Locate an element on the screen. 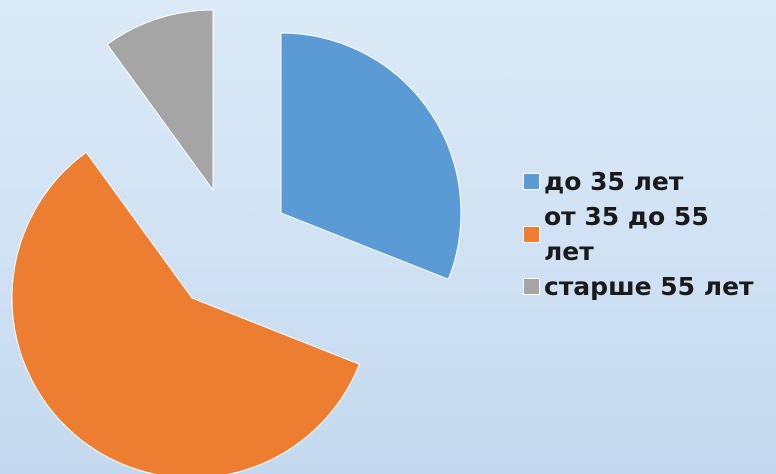 The height and width of the screenshot is (474, 776). legend-label-0: до 35 лет is located at coordinates (614, 181).